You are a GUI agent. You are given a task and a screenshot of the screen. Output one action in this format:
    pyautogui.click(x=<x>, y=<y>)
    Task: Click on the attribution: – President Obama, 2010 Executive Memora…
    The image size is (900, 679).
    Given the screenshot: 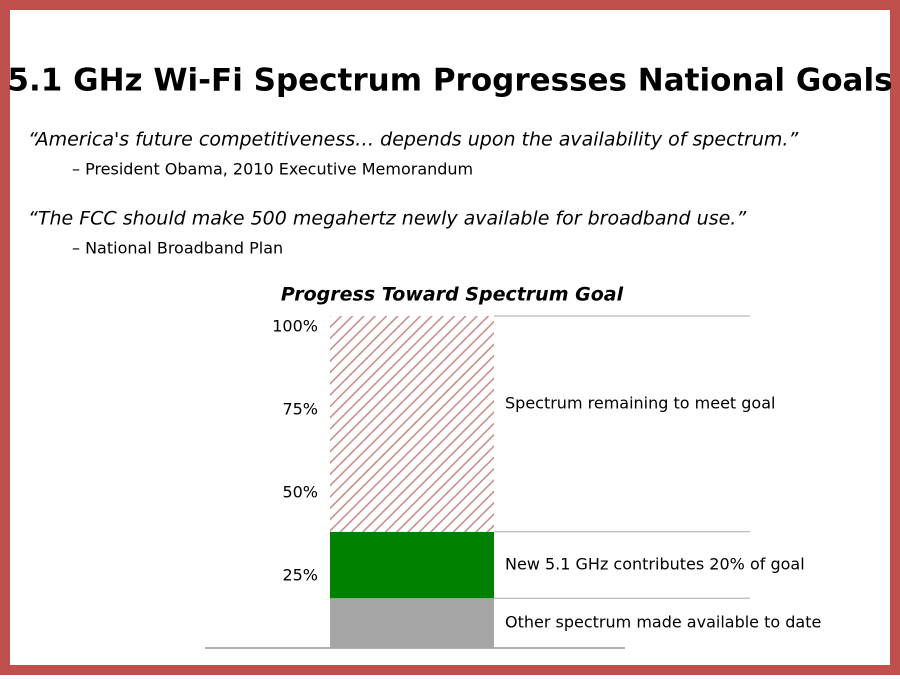 What is the action you would take?
    pyautogui.click(x=272, y=169)
    